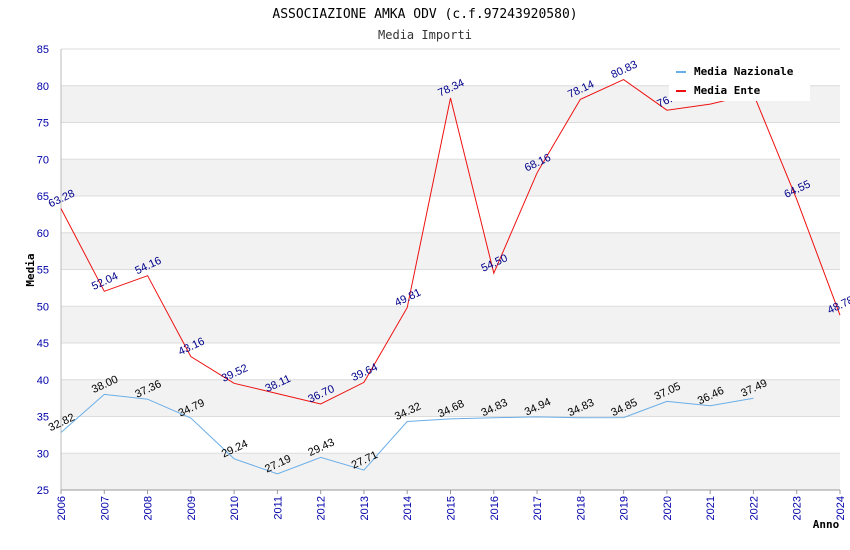  I want to click on y-tick-label: 70, so click(43, 160).